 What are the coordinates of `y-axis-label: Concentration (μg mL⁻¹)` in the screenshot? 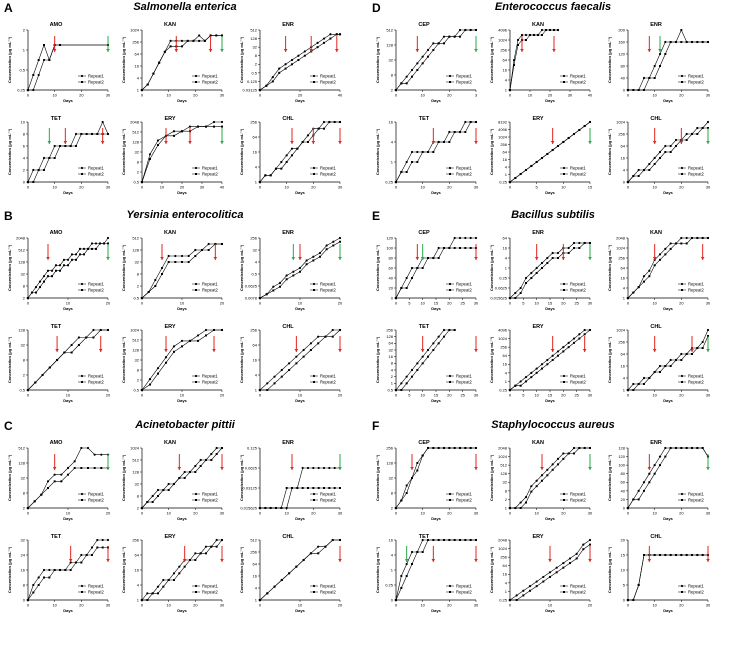 It's located at (609, 569).